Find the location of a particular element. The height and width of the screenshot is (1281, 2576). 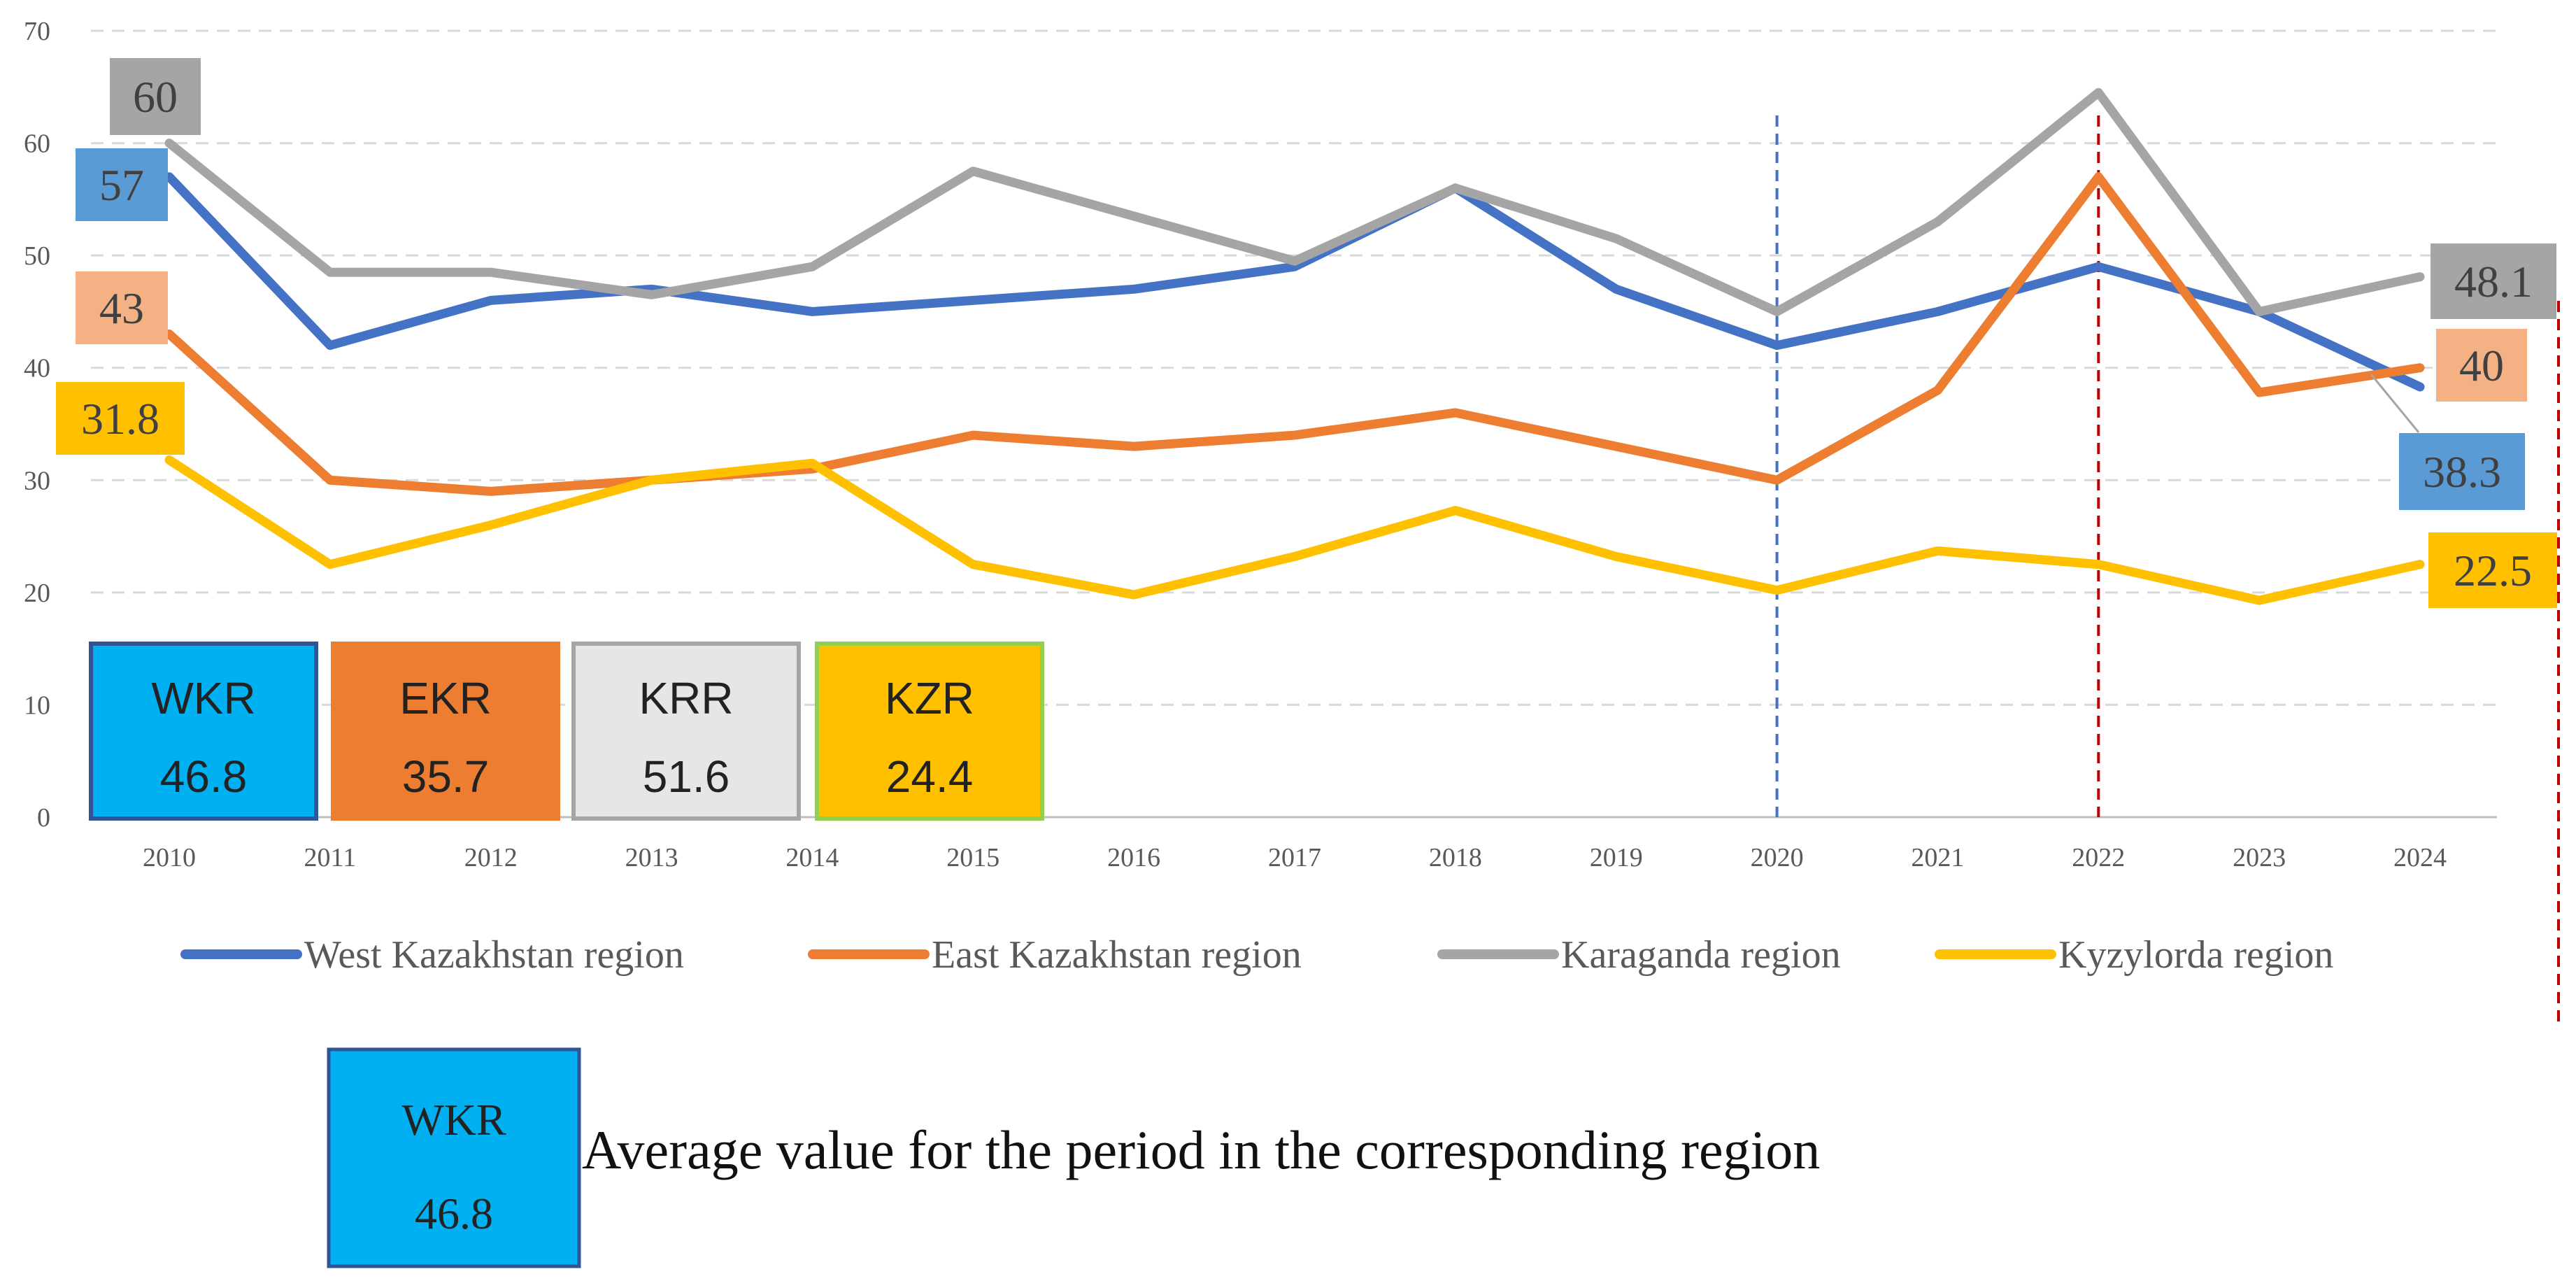

x-tick-label: 2020 is located at coordinates (1777, 857).